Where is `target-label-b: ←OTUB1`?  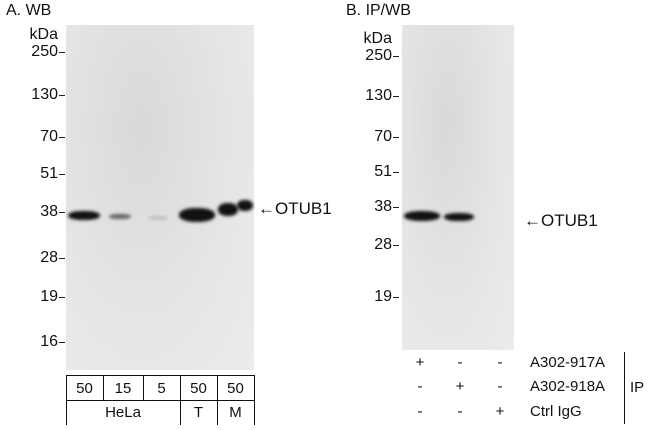 target-label-b: ←OTUB1 is located at coordinates (561, 220).